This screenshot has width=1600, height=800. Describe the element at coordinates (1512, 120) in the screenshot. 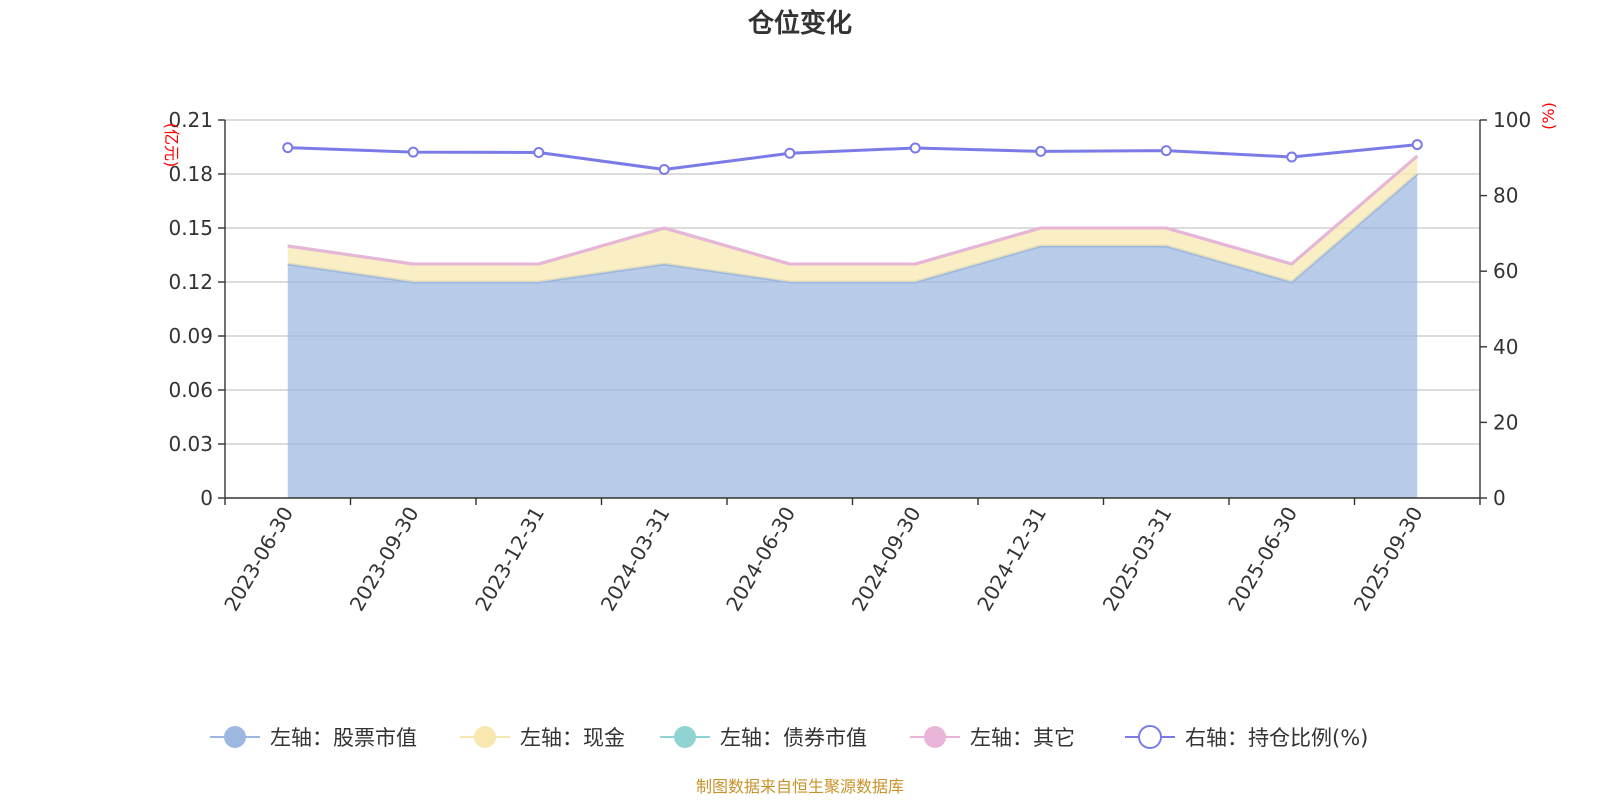

I see `right-tick-label-5: 100` at that location.